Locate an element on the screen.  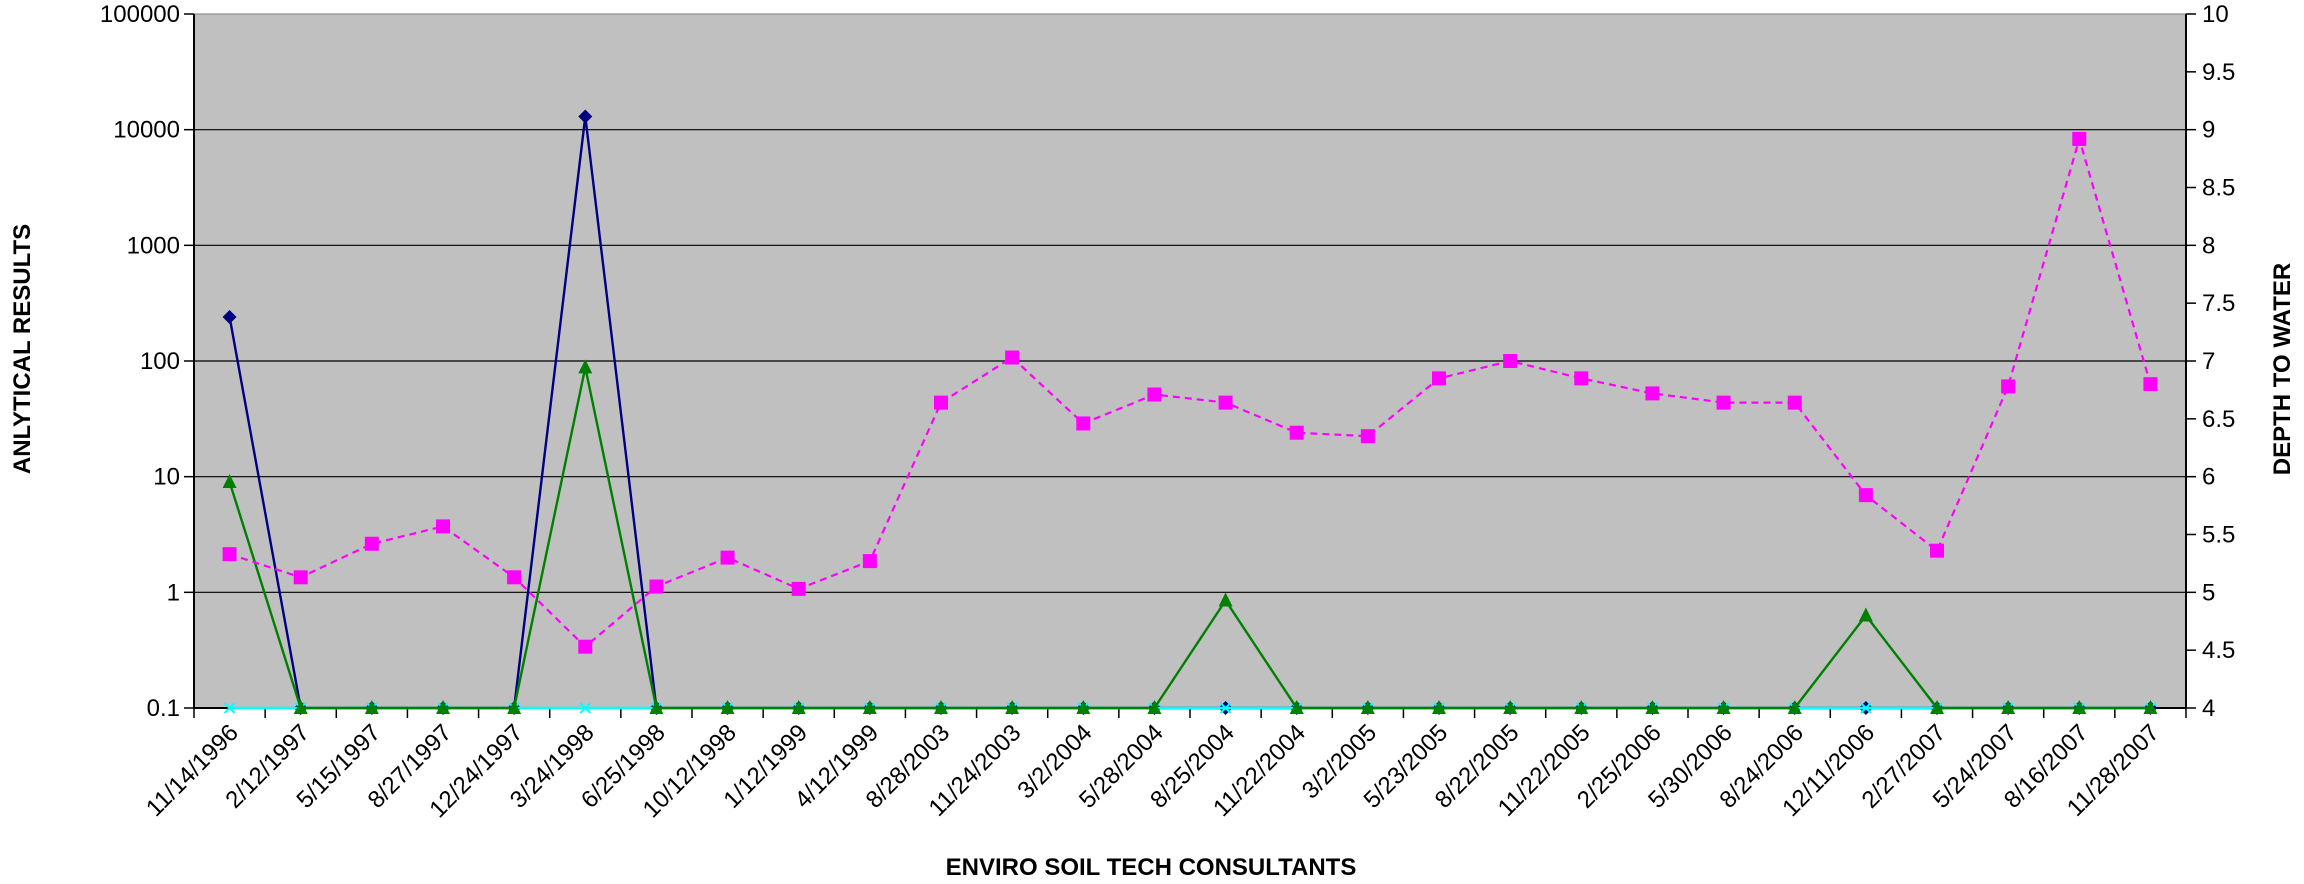
y2-tick-label: 6.5 is located at coordinates (2218, 419).